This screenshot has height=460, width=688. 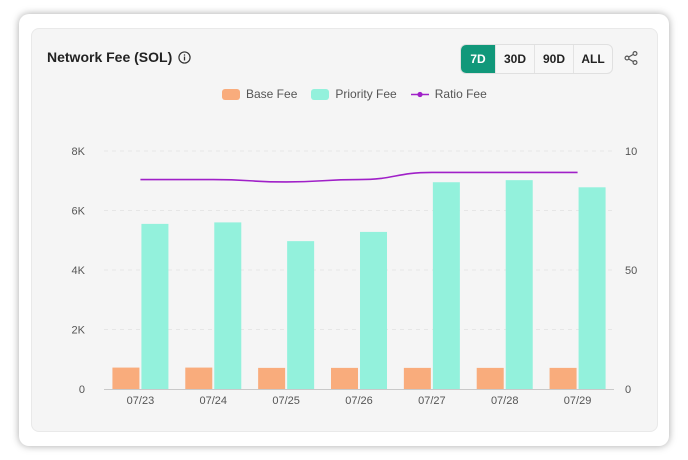 I want to click on legend-priority-fee-label: Priority Fee, so click(x=366, y=94).